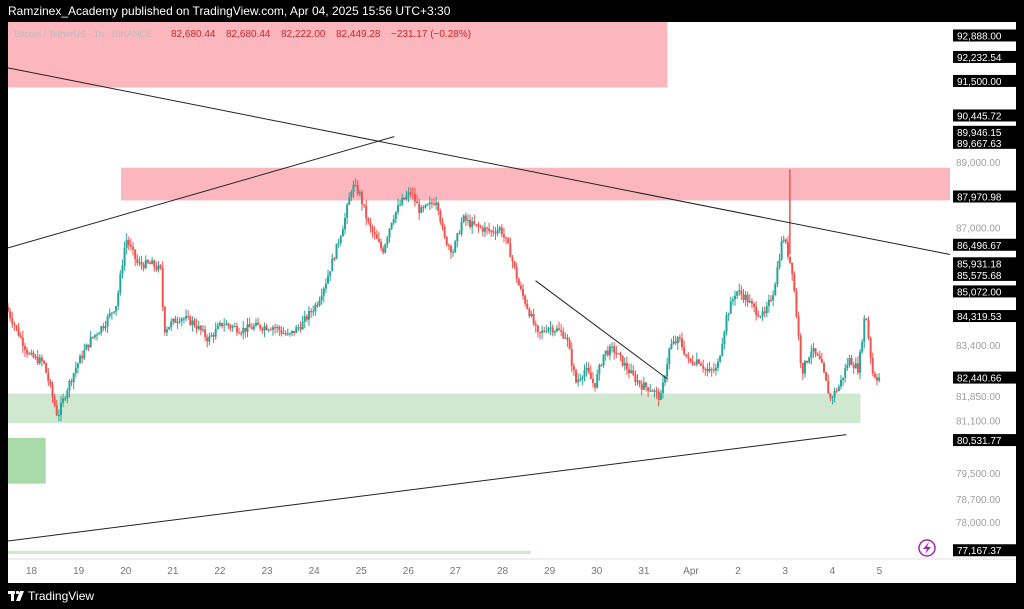 The height and width of the screenshot is (609, 1024). What do you see at coordinates (984, 263) in the screenshot?
I see `price-label: 85,931.18` at bounding box center [984, 263].